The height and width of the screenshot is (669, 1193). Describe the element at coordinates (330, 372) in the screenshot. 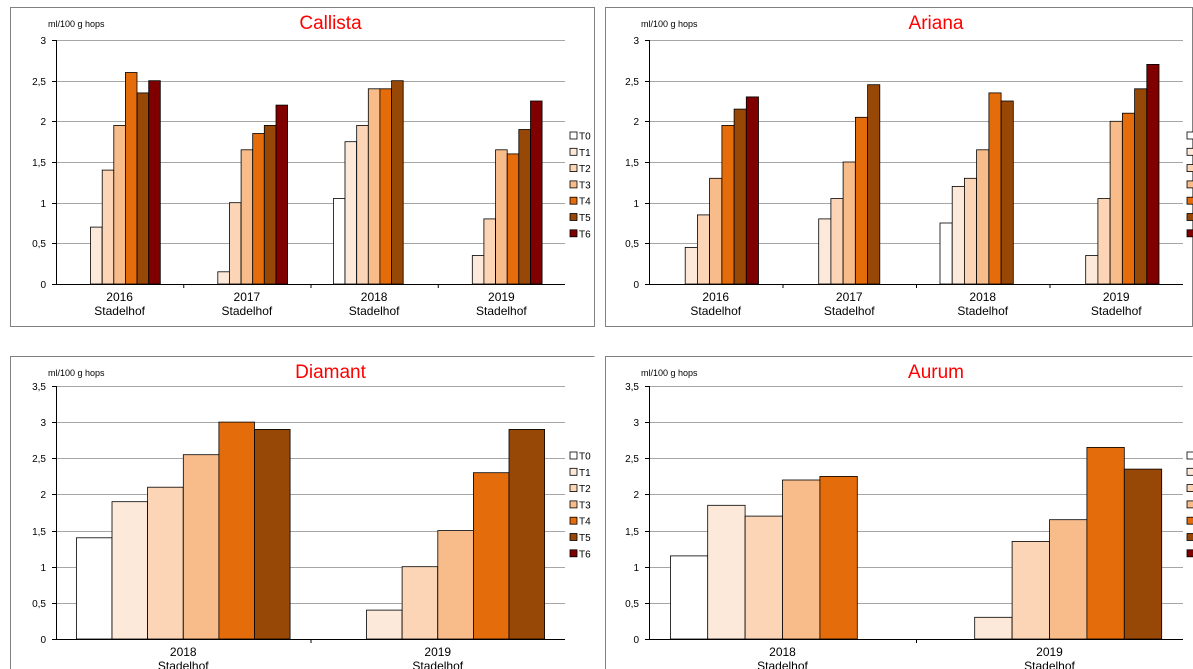

I see `chart-title-diamant: Diamant` at that location.